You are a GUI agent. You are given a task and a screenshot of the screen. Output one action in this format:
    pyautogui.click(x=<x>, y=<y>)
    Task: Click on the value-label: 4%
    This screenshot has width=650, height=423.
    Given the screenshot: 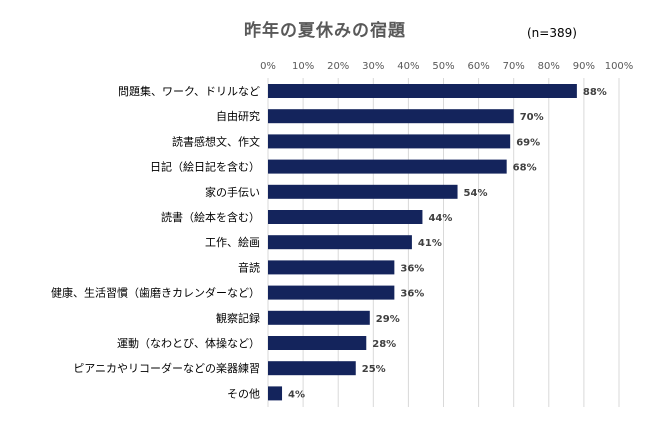 What is the action you would take?
    pyautogui.click(x=296, y=394)
    